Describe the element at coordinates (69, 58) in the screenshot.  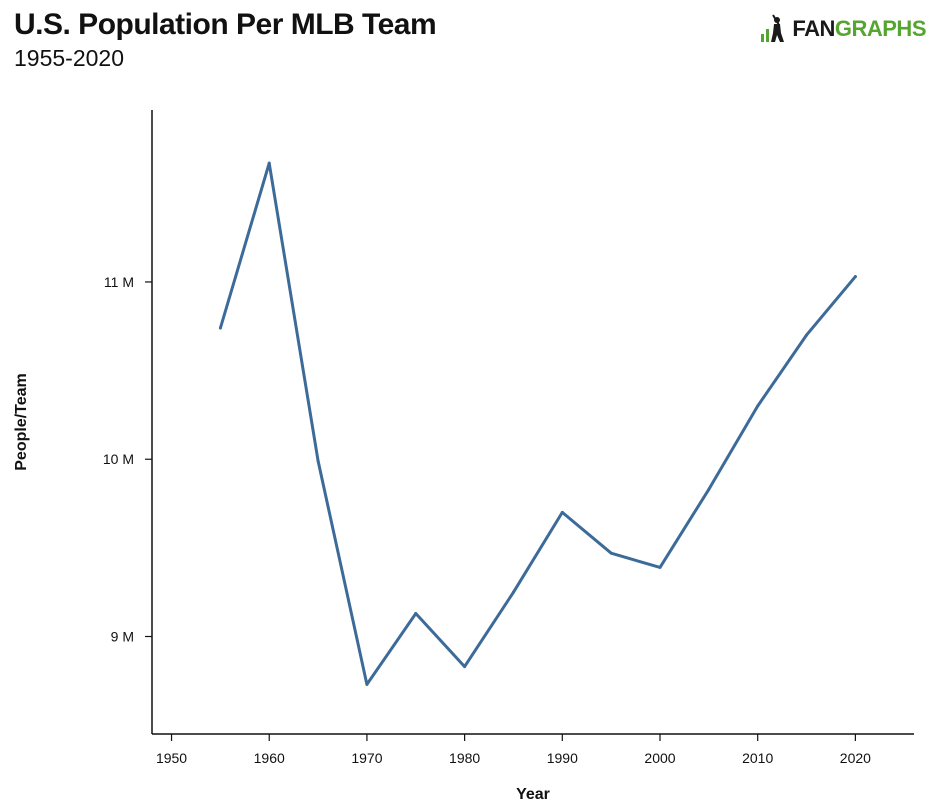
I see `chart-subtitle: 1955-2020` at that location.